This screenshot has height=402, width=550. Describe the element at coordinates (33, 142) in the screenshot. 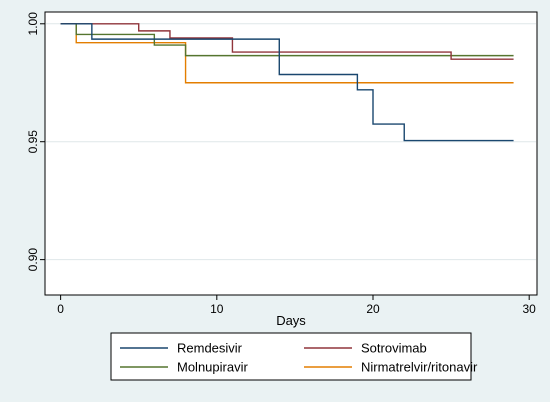

I see `y-tick-label-1: 0.95` at that location.